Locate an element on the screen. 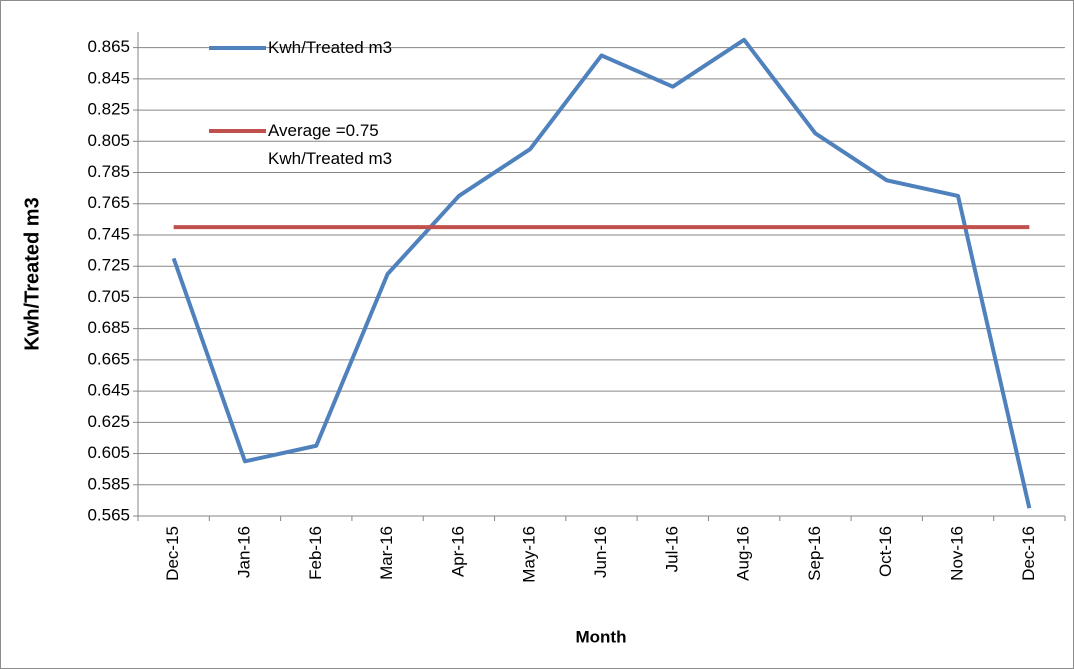 The height and width of the screenshot is (669, 1074). x-tick-label: Jun-16 is located at coordinates (600, 552).